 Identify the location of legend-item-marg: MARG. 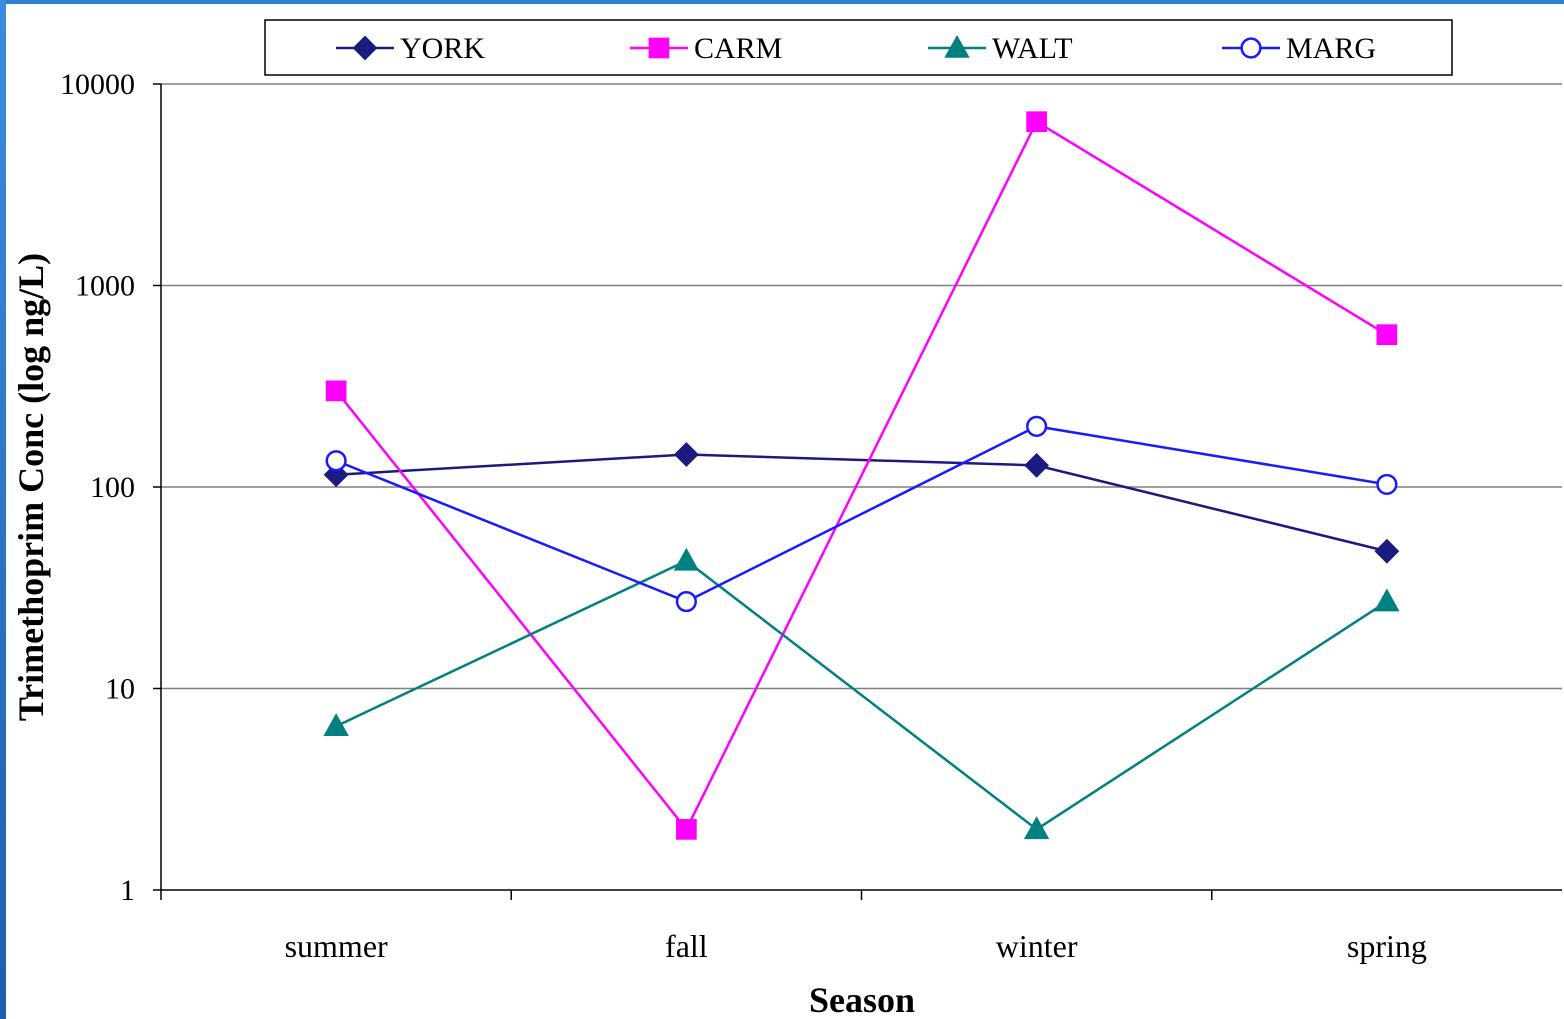
(1299, 48).